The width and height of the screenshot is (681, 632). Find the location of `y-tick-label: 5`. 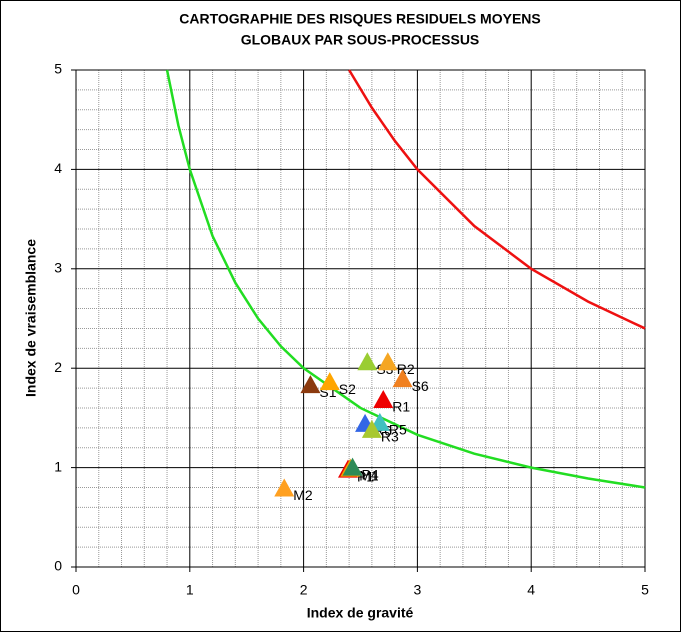

y-tick-label: 5 is located at coordinates (58, 69).